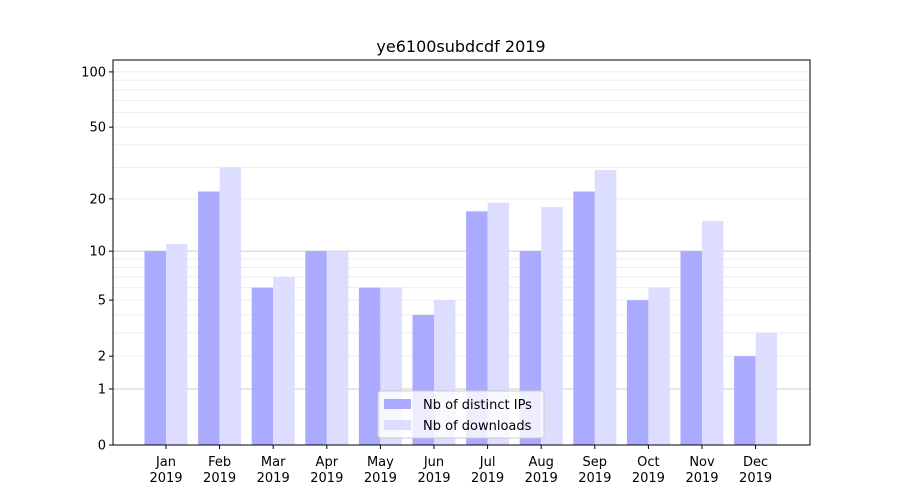 This screenshot has height=500, width=900. Describe the element at coordinates (380, 462) in the screenshot. I see `x-tick-label: May` at that location.